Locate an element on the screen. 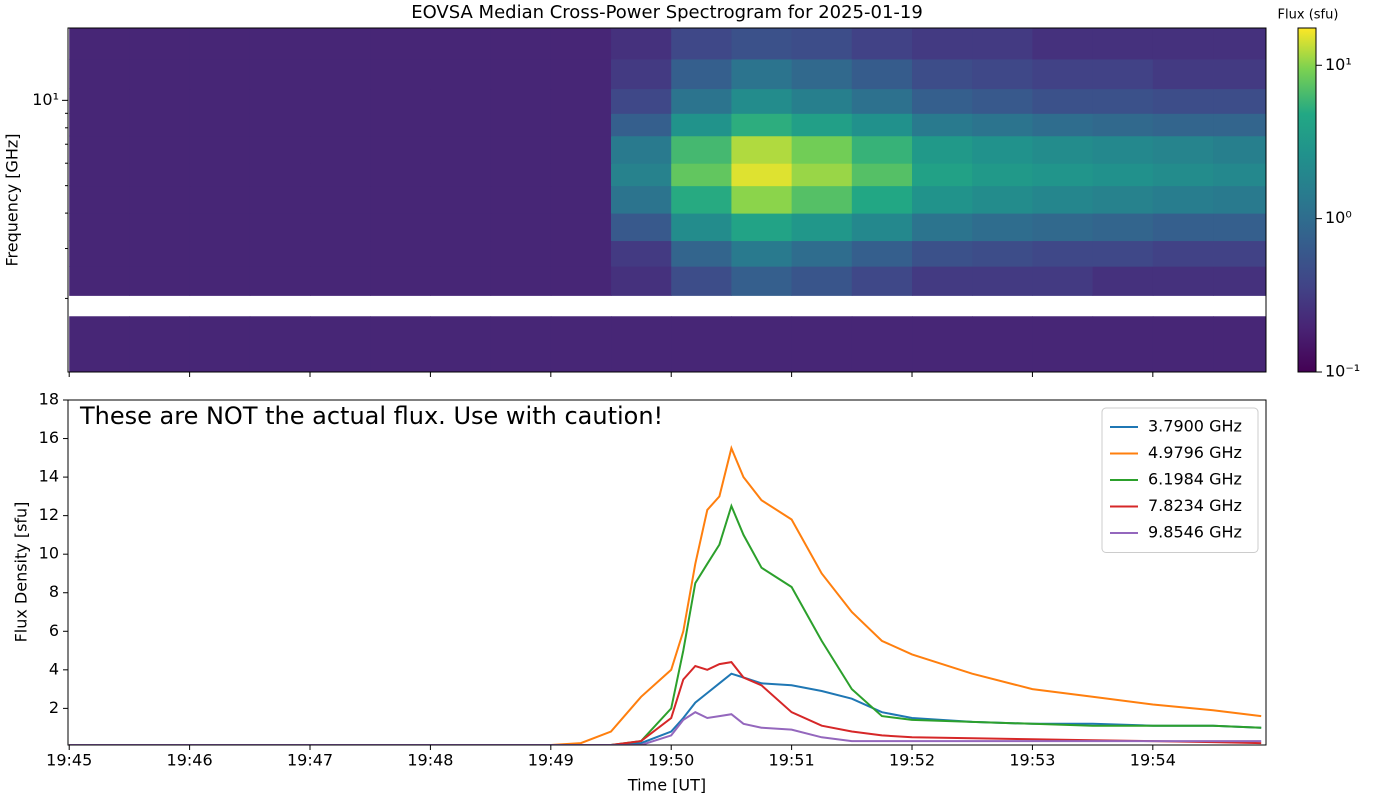 This screenshot has width=1400, height=800. x-tick-label: 19:48 is located at coordinates (430, 760).